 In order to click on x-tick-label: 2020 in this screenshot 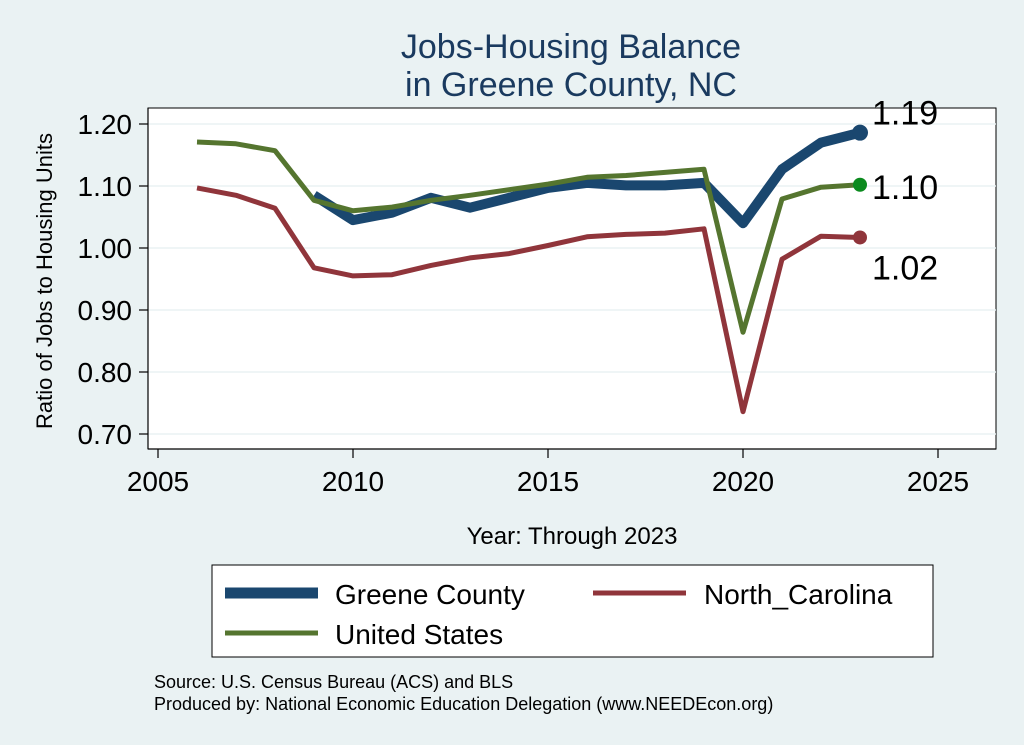, I will do `click(743, 481)`.